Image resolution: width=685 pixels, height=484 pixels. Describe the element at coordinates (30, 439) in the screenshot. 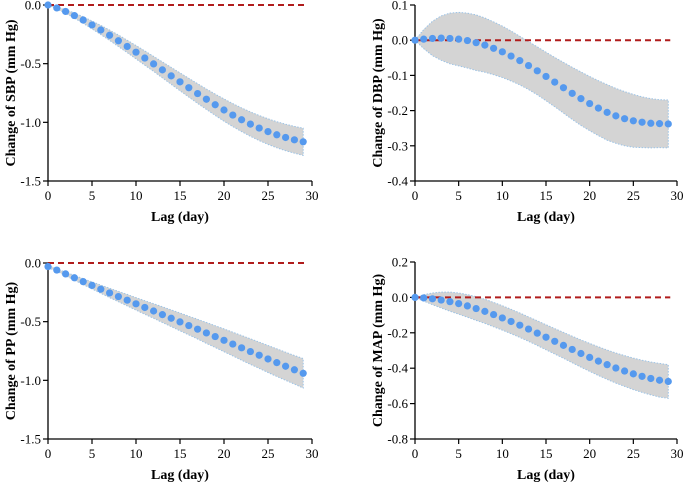

I see `pp-y-tick-label: -1.5` at that location.